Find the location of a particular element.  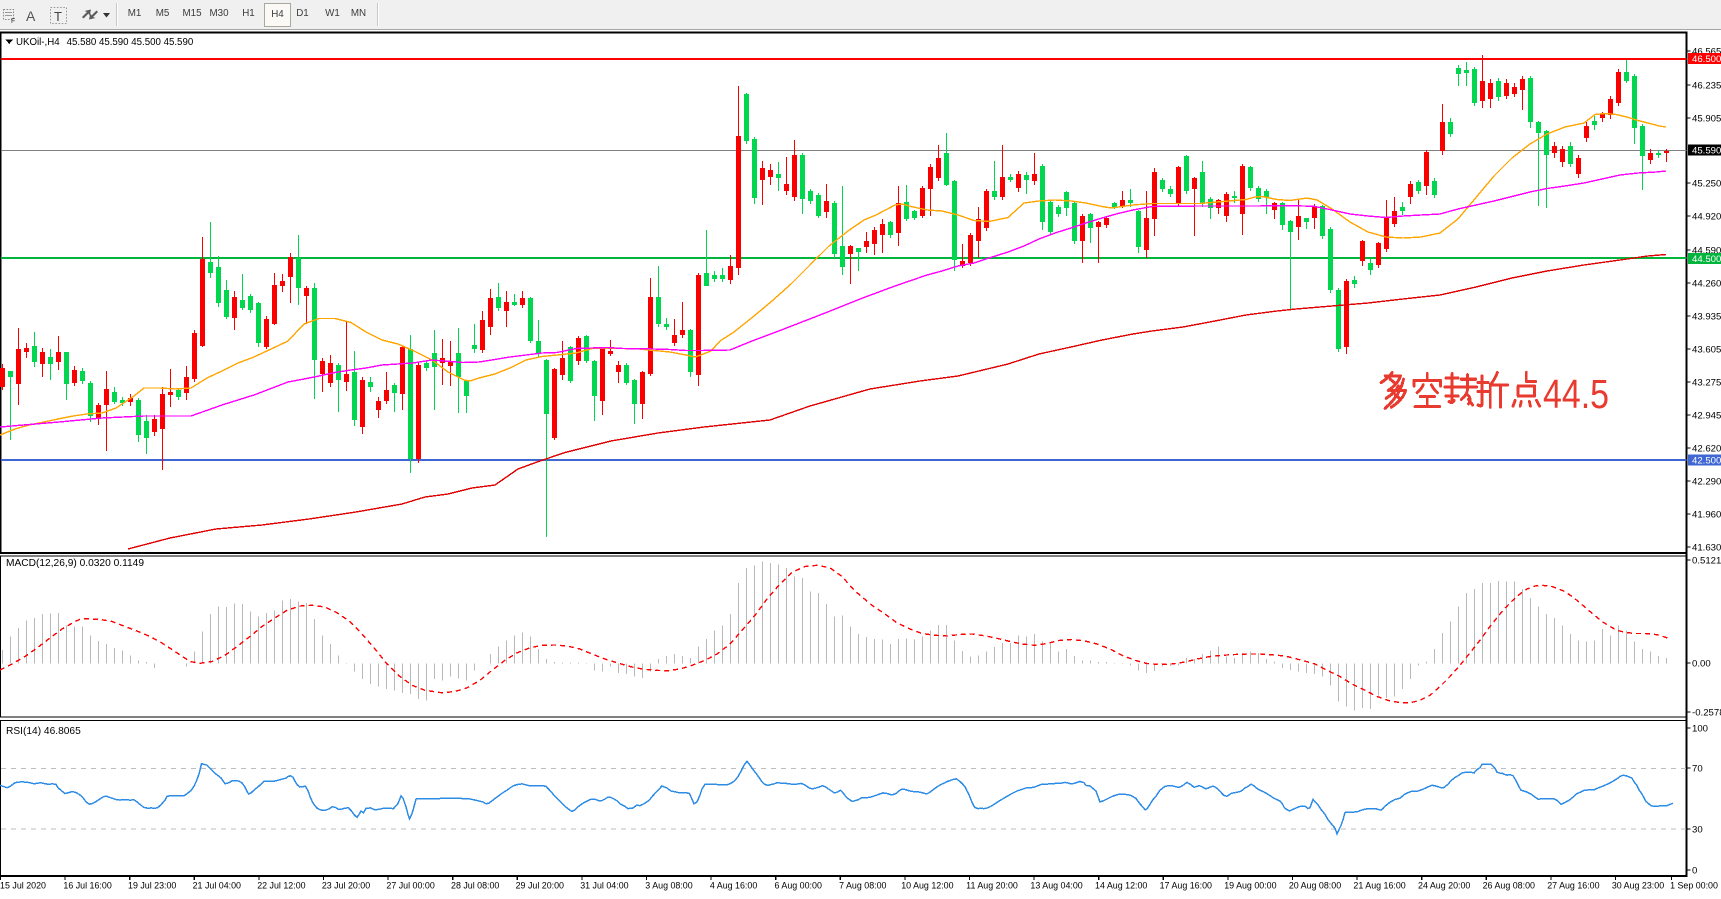

svg-text: MACD(12,26,9) 0.0320 0.1149 is located at coordinates (75, 563).